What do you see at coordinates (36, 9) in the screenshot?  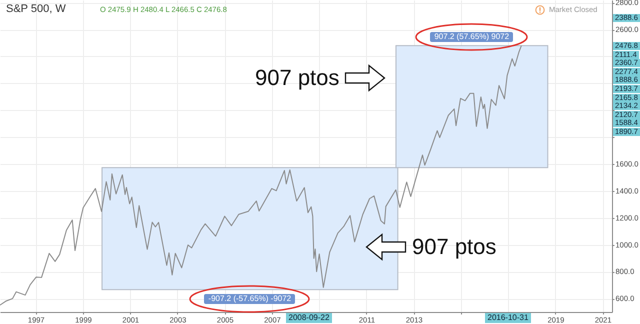 I see `chart-title: S&P 500, W` at bounding box center [36, 9].